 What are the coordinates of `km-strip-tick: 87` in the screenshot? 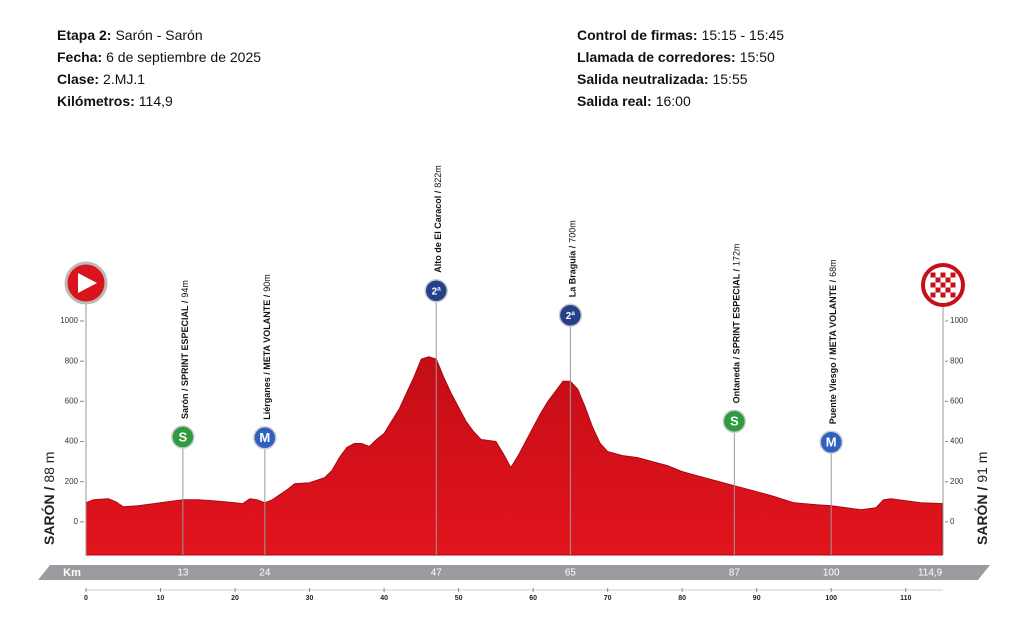 It's located at (735, 573).